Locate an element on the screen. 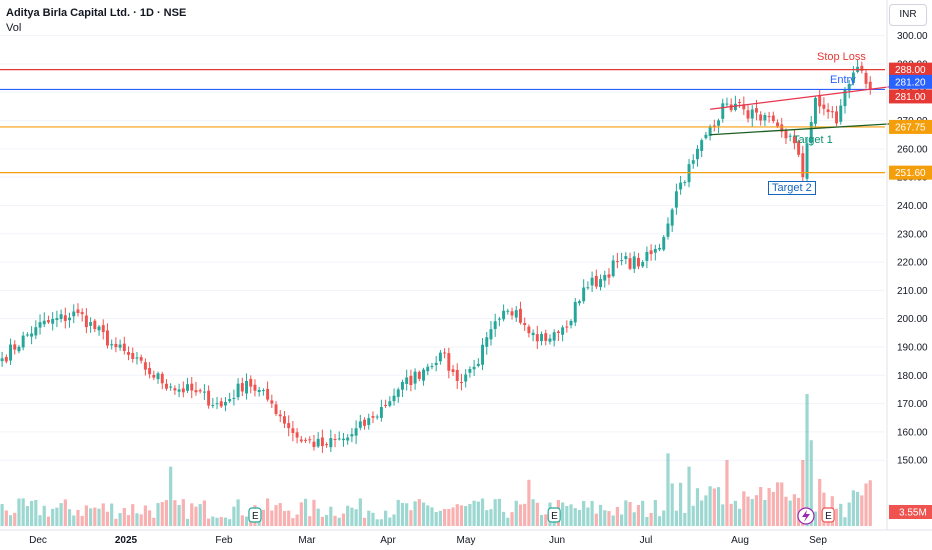  price-tick-label: 260.00 is located at coordinates (912, 149).